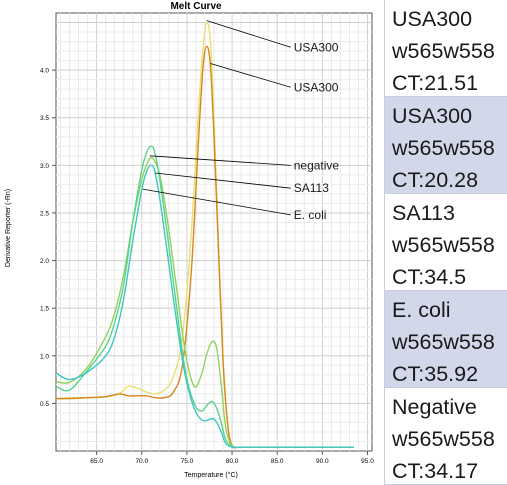 The image size is (507, 485). I want to click on x-tick-label: 90.0, so click(322, 461).